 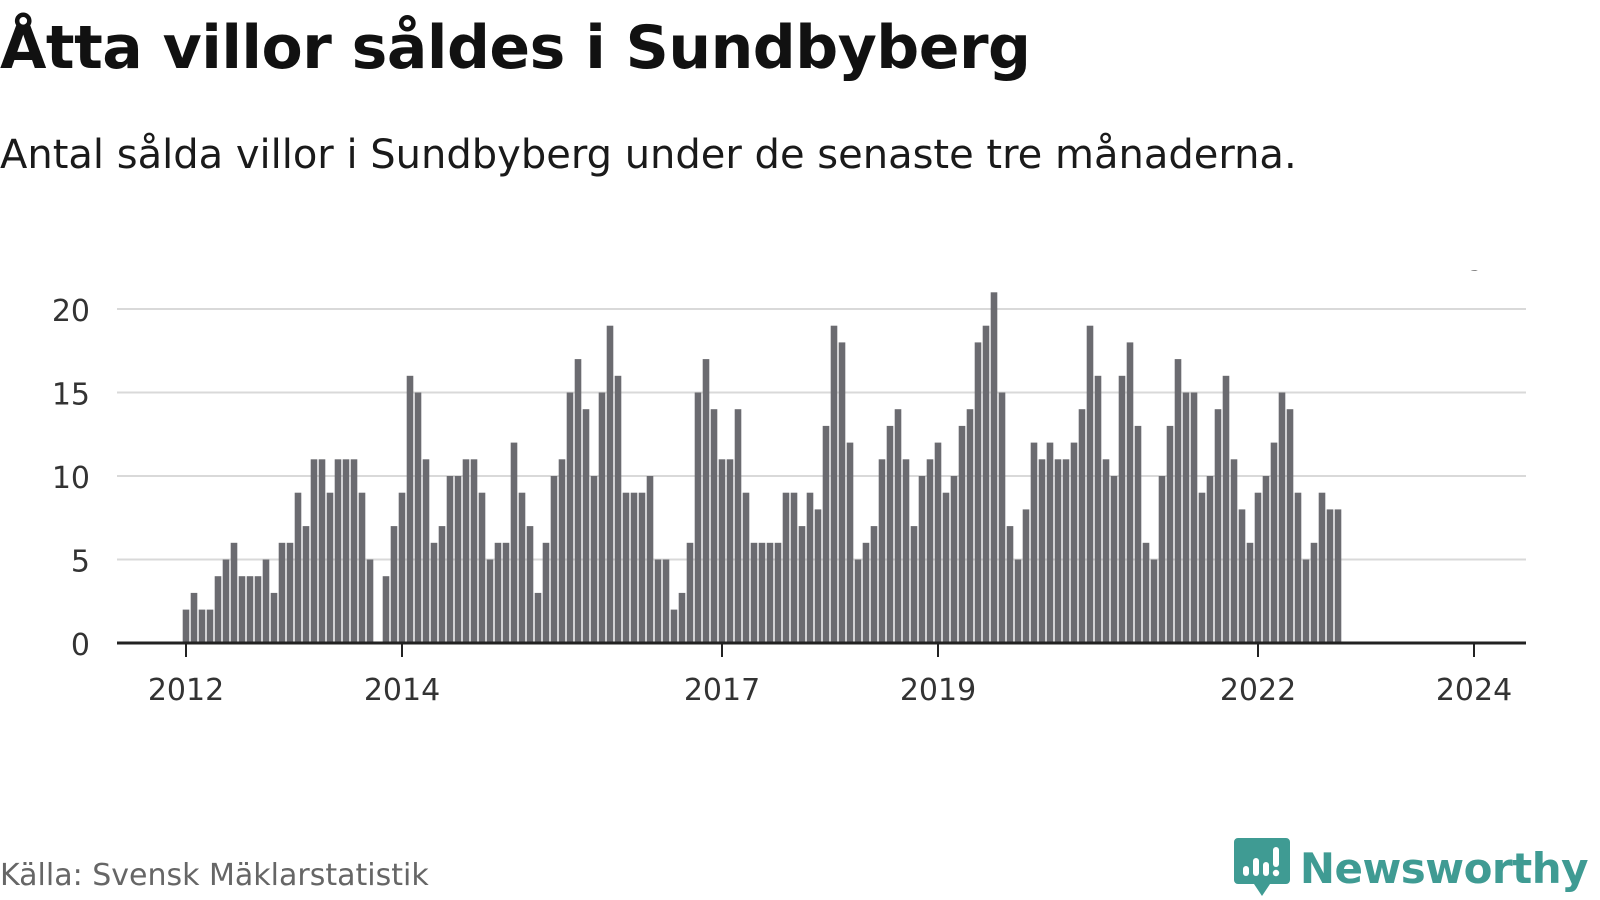 I want to click on x-tick-label-2024: 2024, so click(x=1474, y=690).